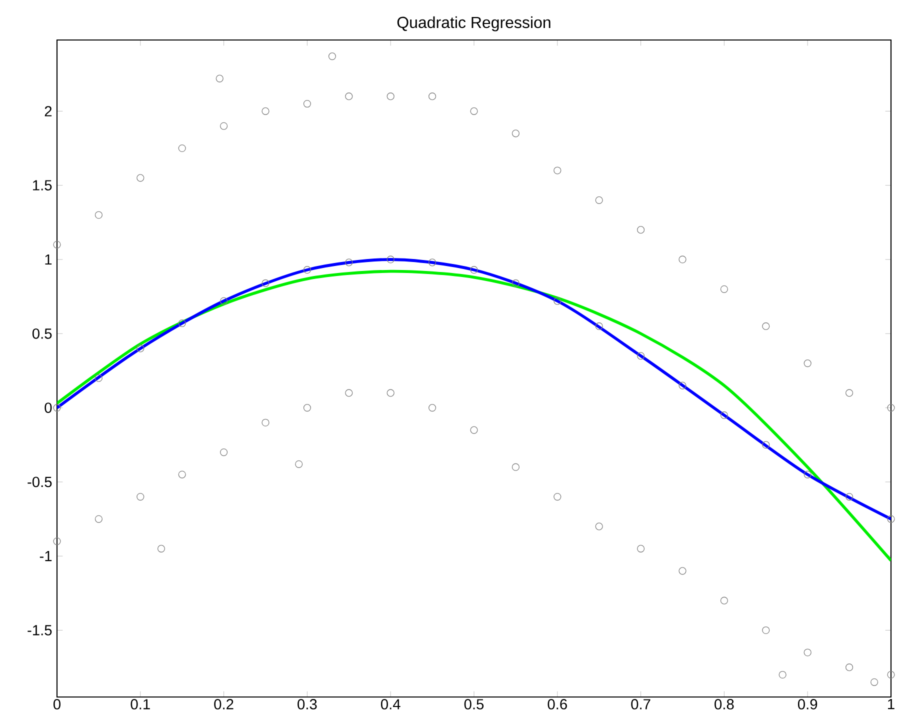  I want to click on x-tick-label: 0.6, so click(557, 704).